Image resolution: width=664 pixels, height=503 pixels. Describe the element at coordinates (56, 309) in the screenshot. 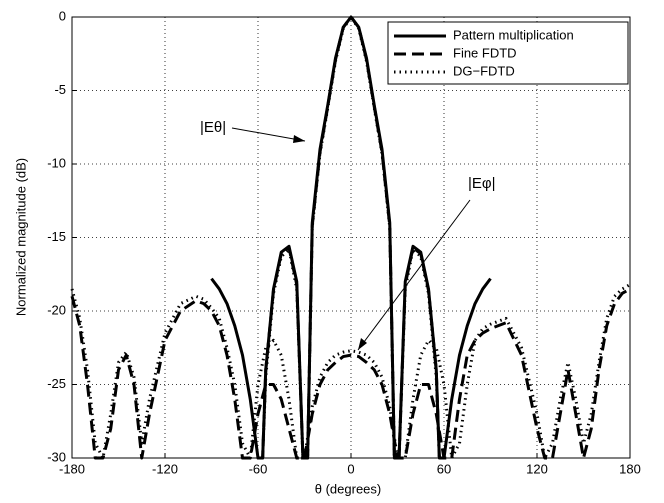

I see `y-tick-label: -20` at that location.